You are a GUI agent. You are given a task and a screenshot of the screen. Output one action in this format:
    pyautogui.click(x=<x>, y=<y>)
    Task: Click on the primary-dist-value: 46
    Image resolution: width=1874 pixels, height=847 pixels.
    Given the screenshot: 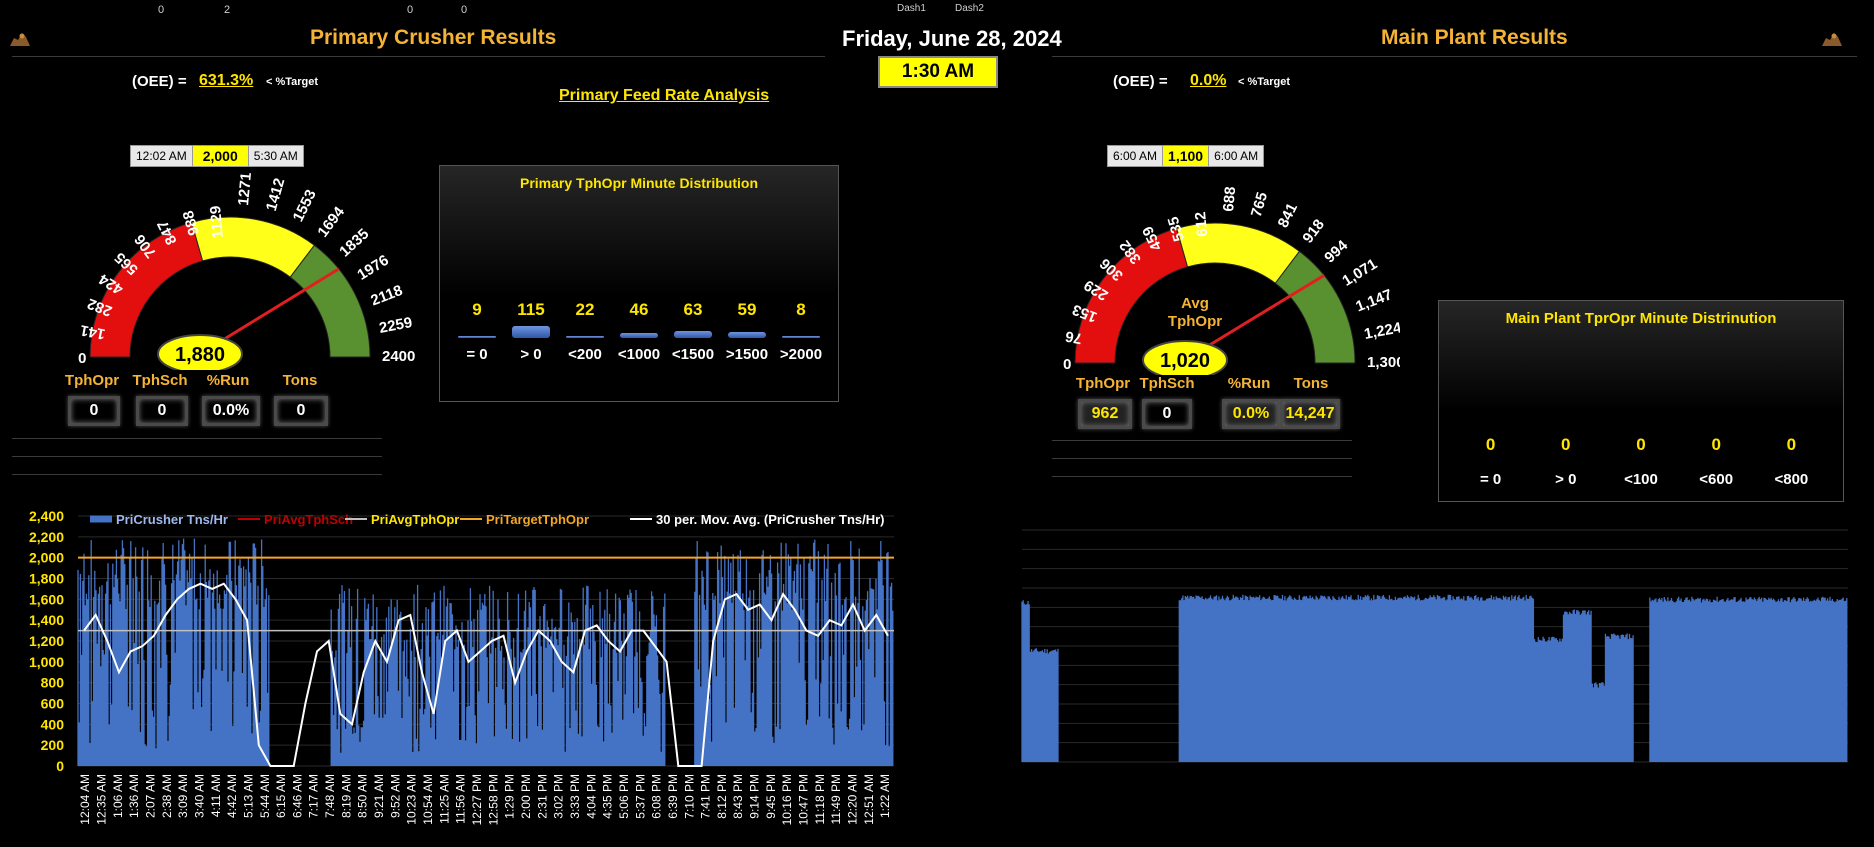 What is the action you would take?
    pyautogui.click(x=639, y=309)
    